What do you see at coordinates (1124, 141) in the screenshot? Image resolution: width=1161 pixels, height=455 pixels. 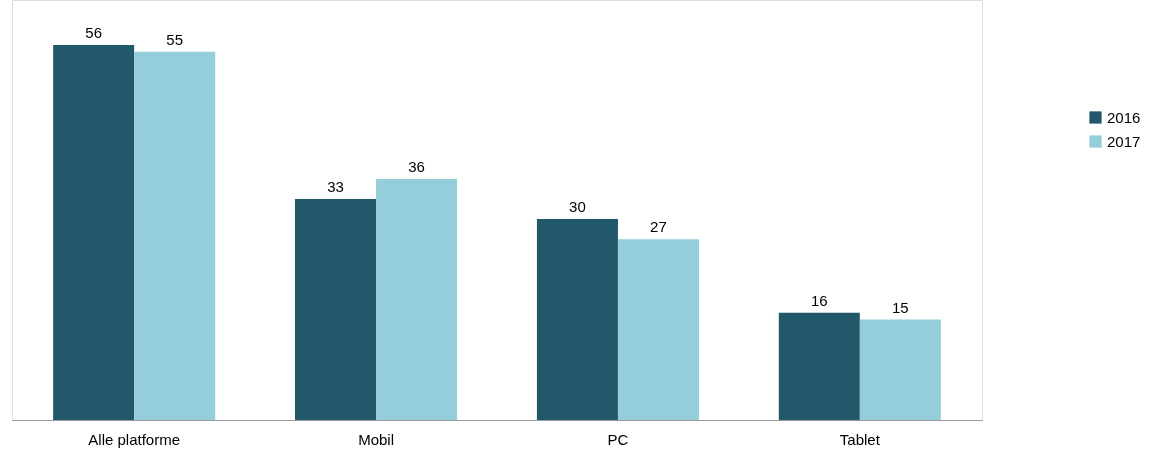 I see `legend-label: 2017` at bounding box center [1124, 141].